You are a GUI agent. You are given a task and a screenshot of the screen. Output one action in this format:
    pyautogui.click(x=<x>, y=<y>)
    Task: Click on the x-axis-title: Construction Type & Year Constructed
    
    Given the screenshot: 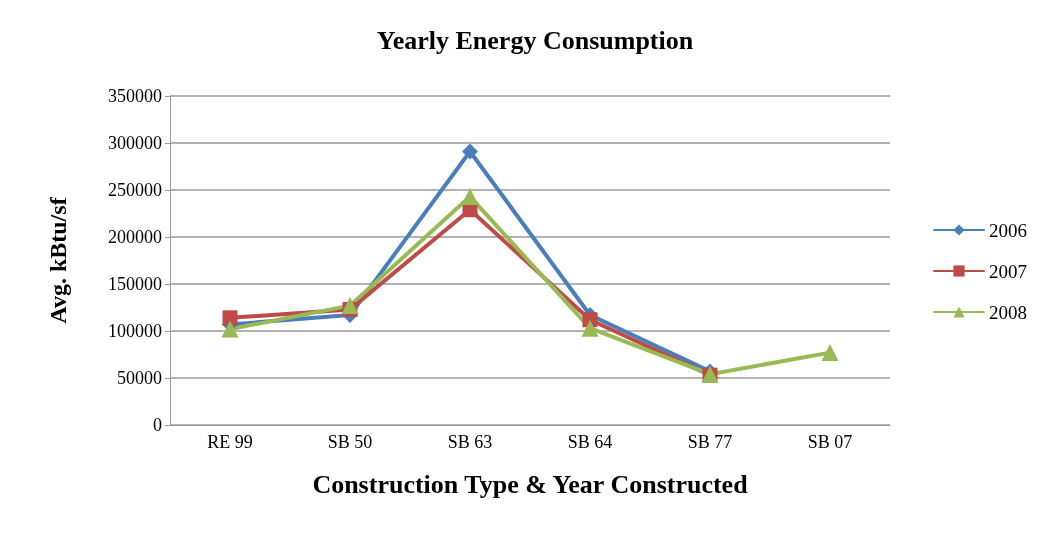 What is the action you would take?
    pyautogui.click(x=530, y=484)
    